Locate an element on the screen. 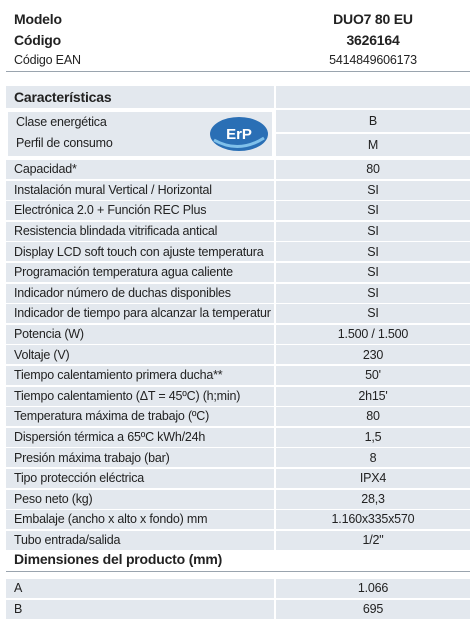  erp-logo: ErP is located at coordinates (239, 134).